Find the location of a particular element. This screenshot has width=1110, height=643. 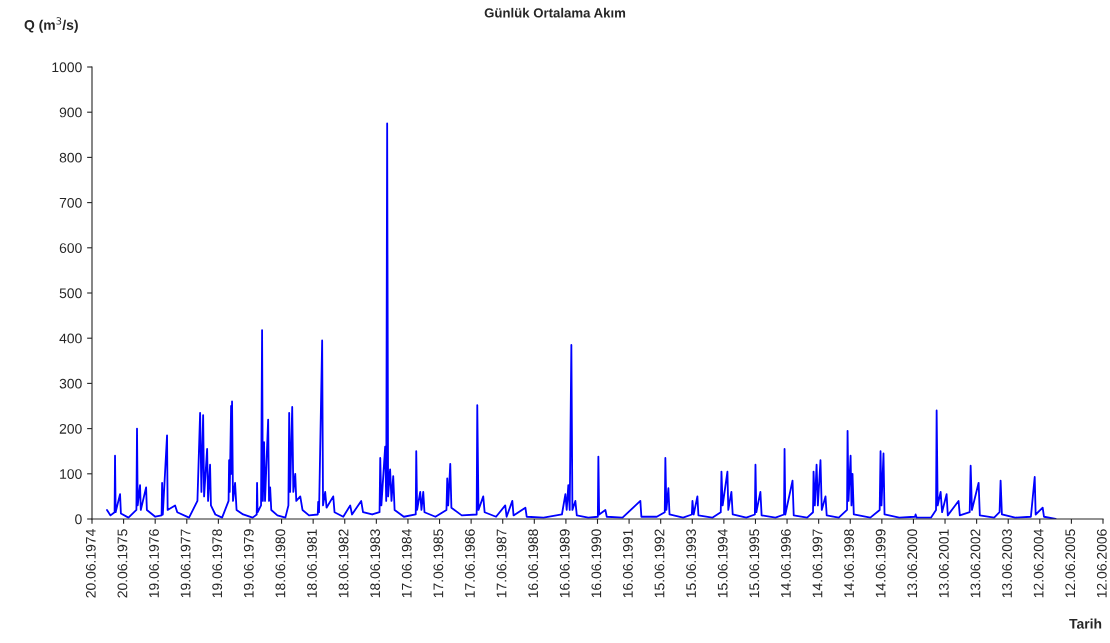

x-tick-label: 15.06.1992 is located at coordinates (659, 563).